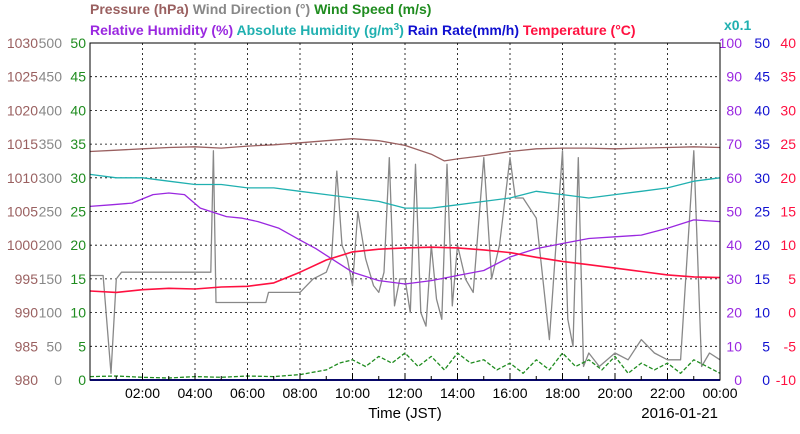 Image resolution: width=800 pixels, height=434 pixels. Describe the element at coordinates (404, 393) in the screenshot. I see `x-tick-label: 12:00` at that location.